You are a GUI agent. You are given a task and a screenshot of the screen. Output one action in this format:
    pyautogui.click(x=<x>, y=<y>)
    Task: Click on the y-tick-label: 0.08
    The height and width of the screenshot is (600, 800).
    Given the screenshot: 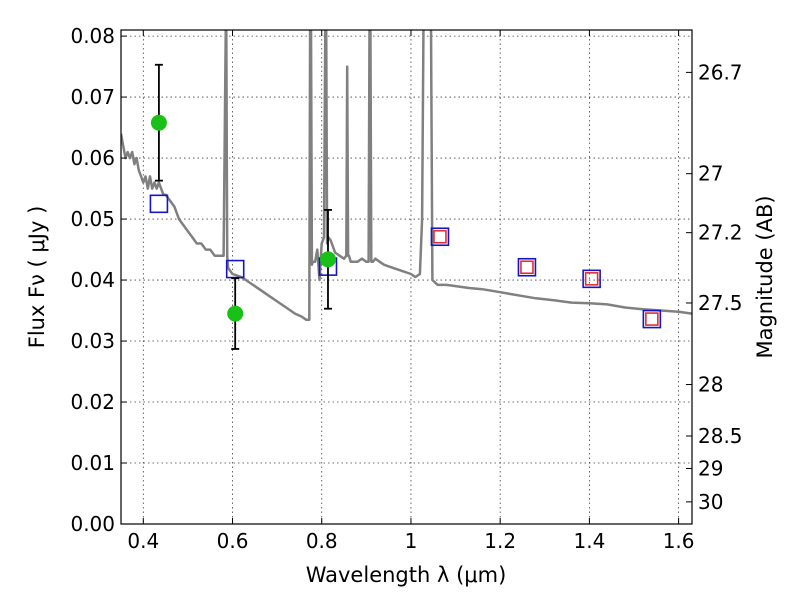 What is the action you would take?
    pyautogui.click(x=92, y=36)
    